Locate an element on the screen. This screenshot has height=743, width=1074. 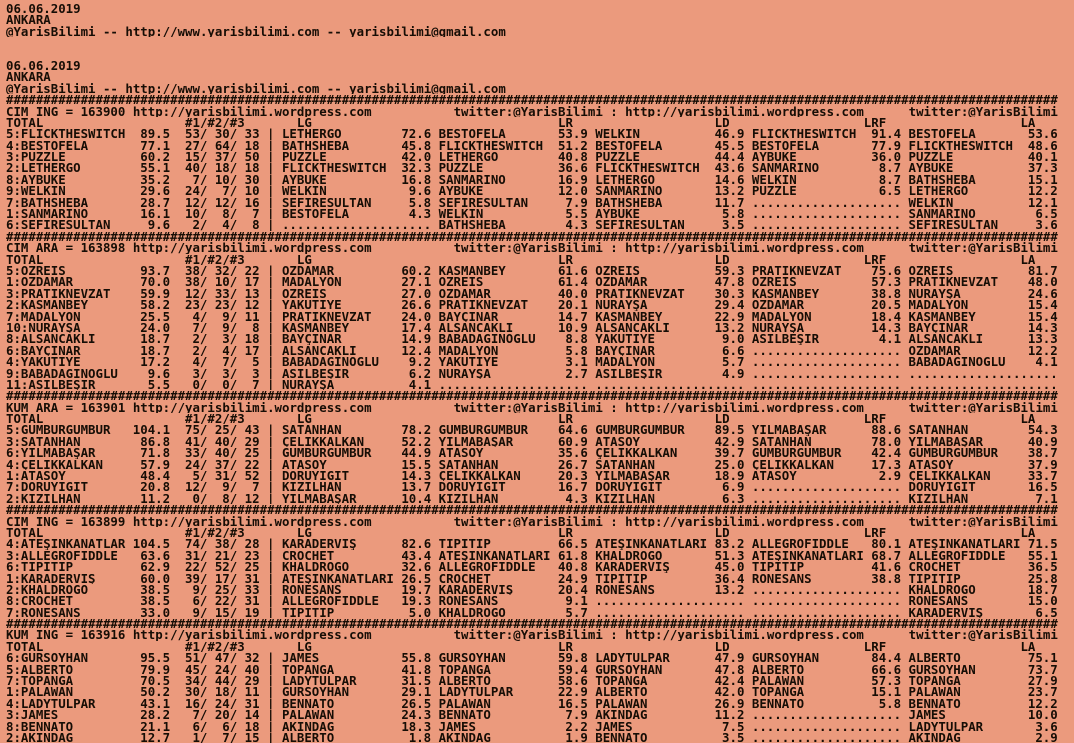
lrf-horse-name: KASMANBEY is located at coordinates (785, 293).